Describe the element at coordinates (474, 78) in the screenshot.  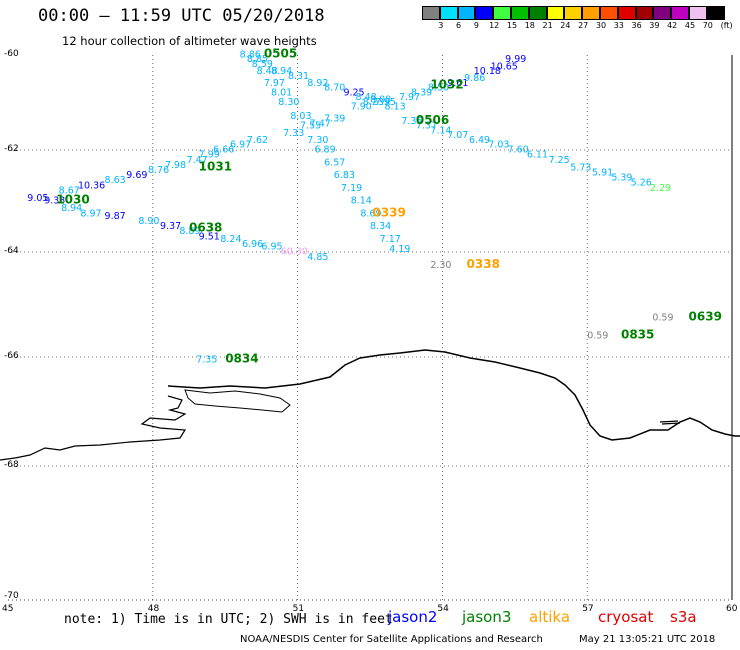
I see `swh-value-label: 9.86` at that location.